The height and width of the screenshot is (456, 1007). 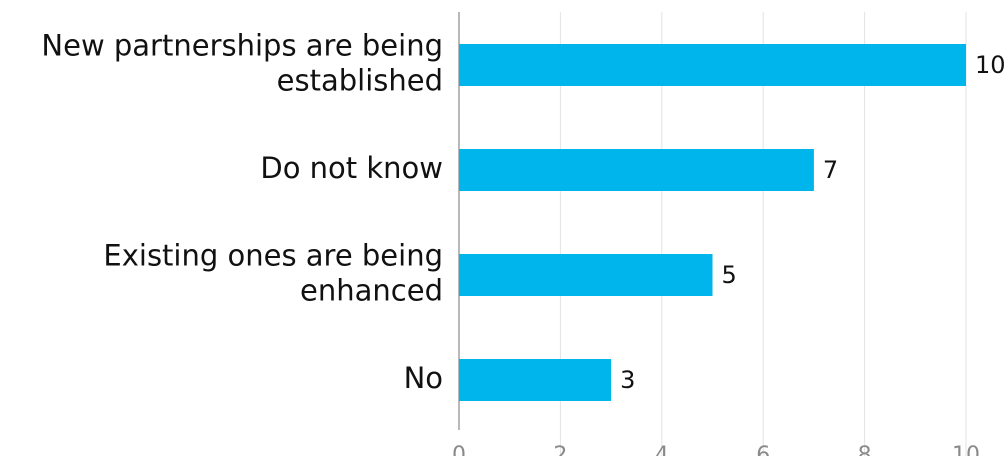 I want to click on category-label-line: New partnerships are being, so click(x=242, y=46).